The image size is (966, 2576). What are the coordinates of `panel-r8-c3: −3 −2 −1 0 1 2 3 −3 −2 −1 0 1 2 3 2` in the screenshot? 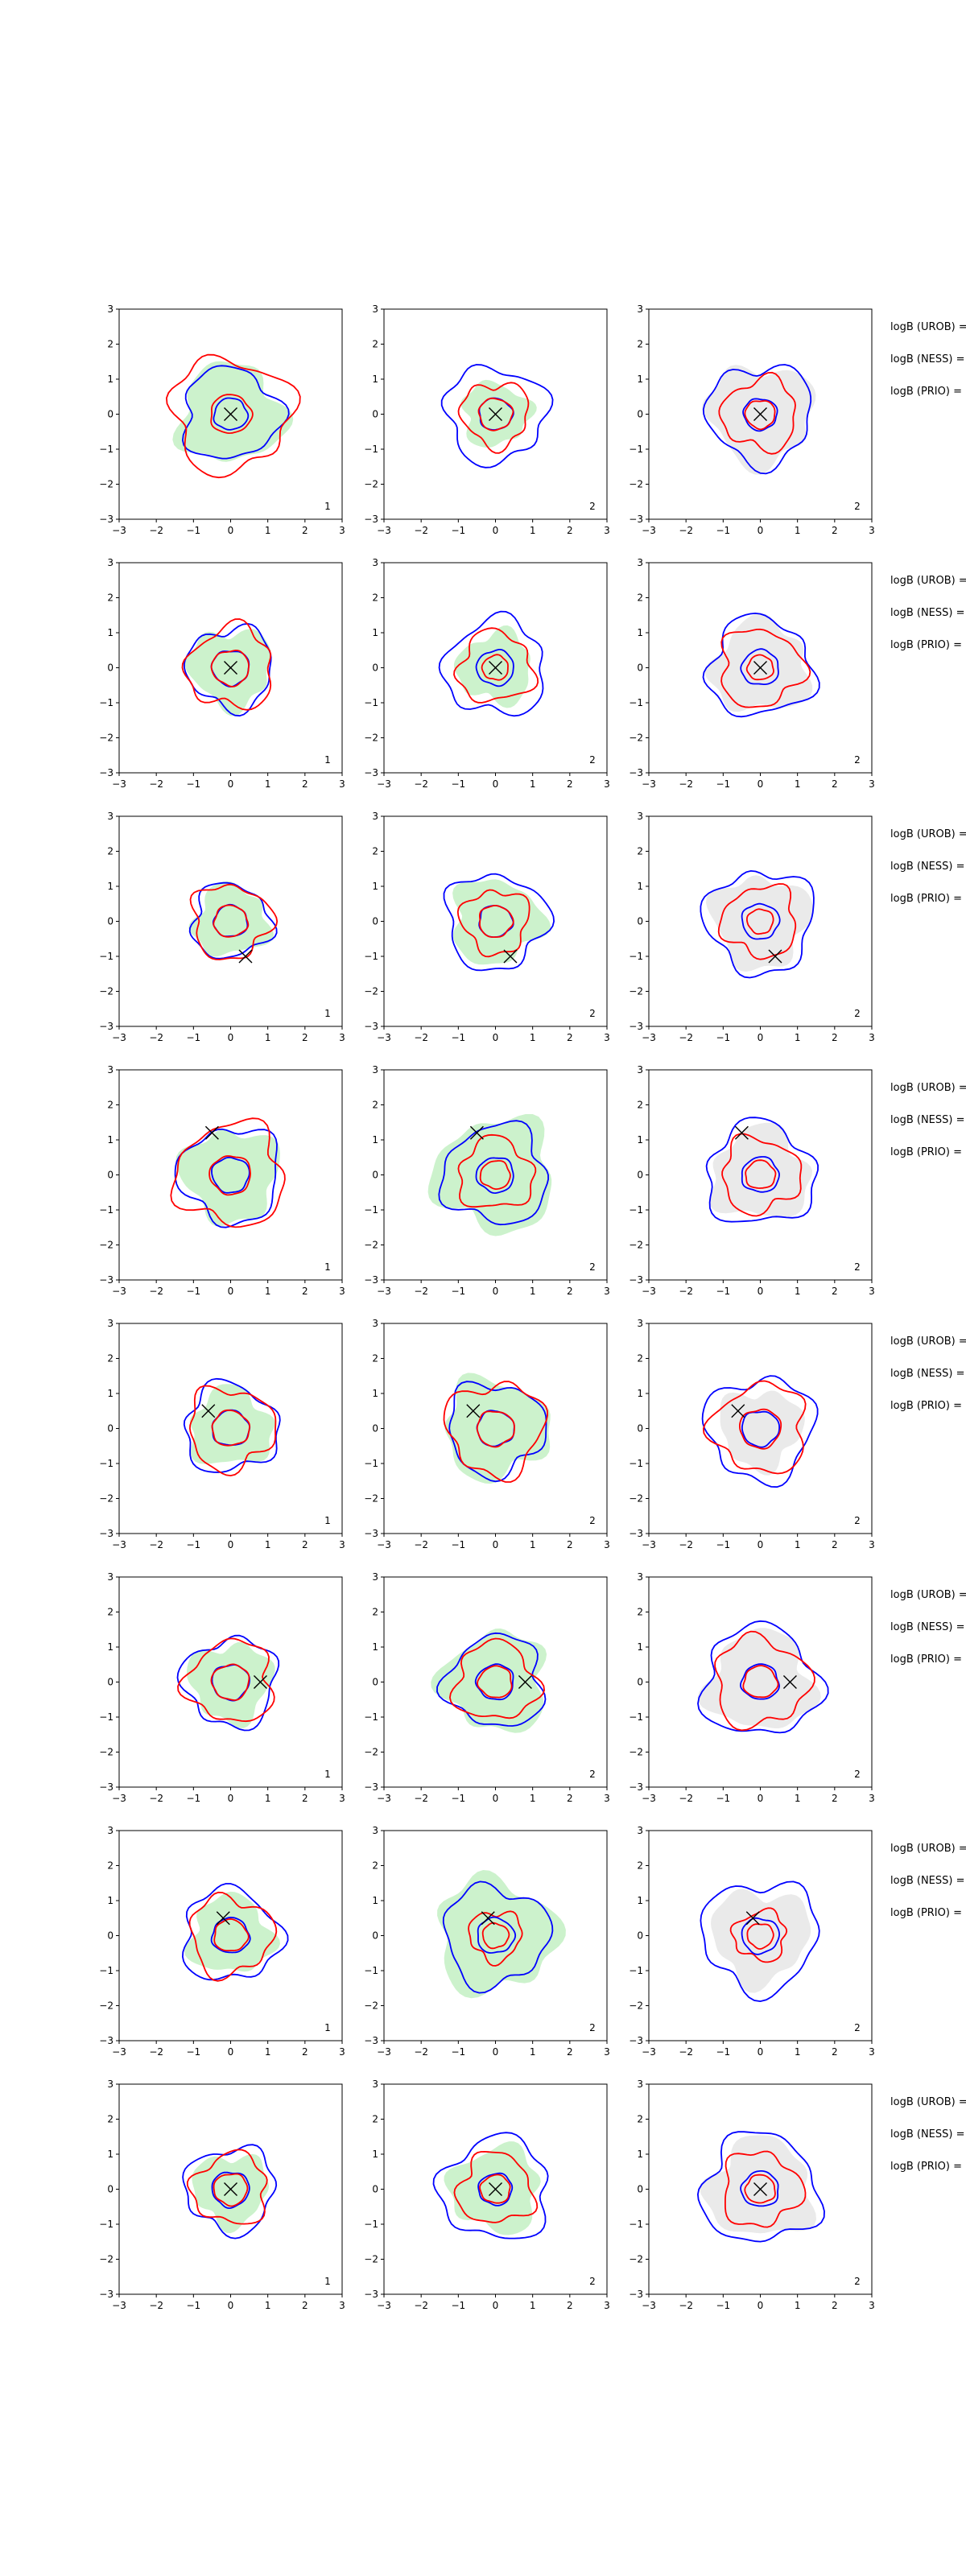 It's located at (752, 2195).